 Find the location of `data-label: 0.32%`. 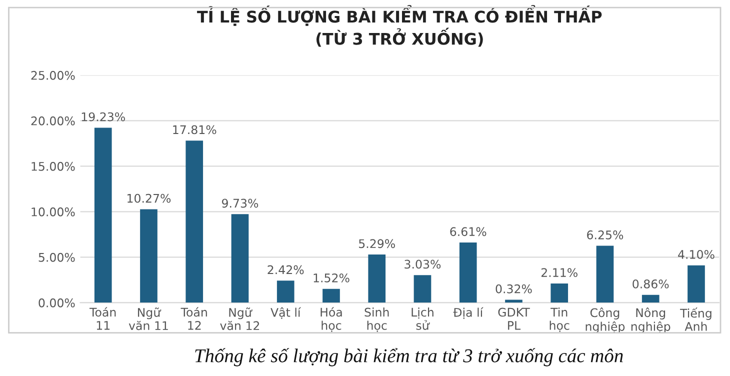

data-label: 0.32% is located at coordinates (514, 289).